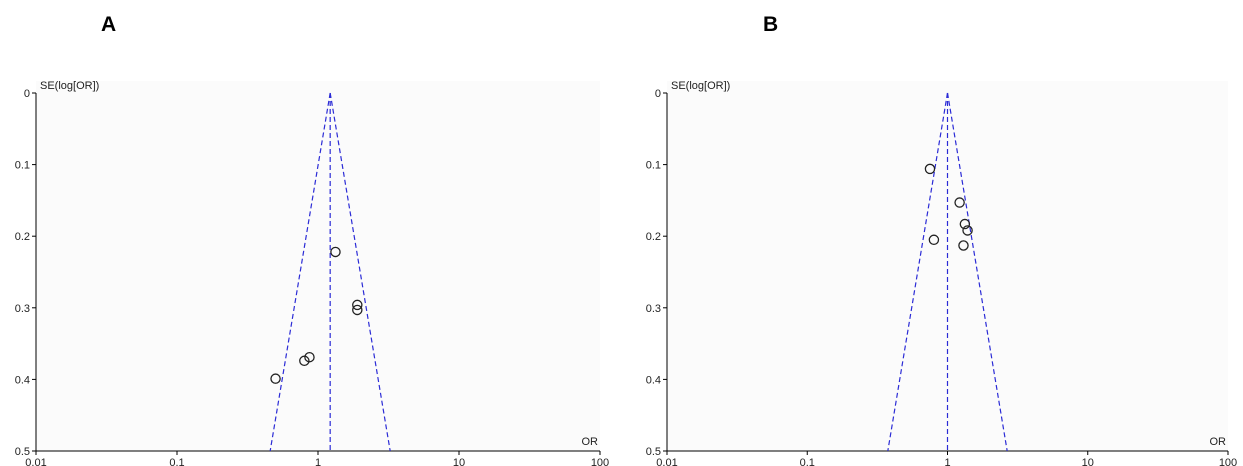 This screenshot has width=1243, height=466. What do you see at coordinates (109, 24) in the screenshot?
I see `panel-label-a: A` at bounding box center [109, 24].